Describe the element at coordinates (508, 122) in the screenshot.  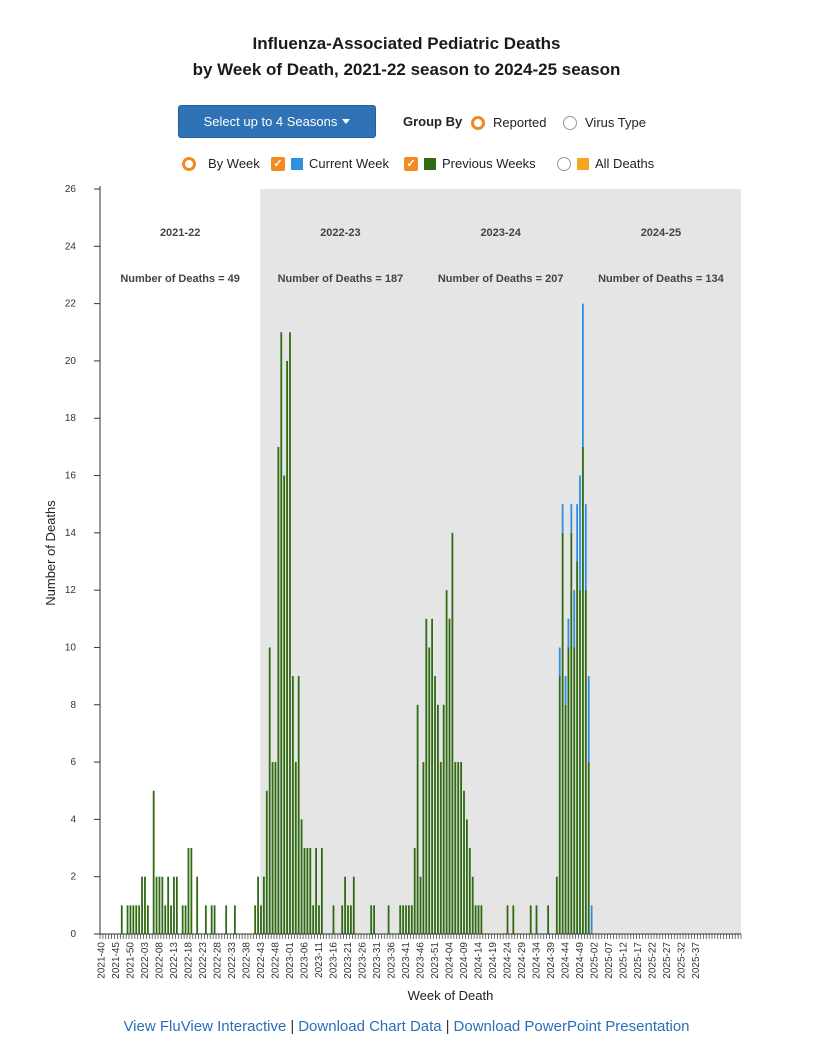
I see `reported-radio: Reported` at that location.